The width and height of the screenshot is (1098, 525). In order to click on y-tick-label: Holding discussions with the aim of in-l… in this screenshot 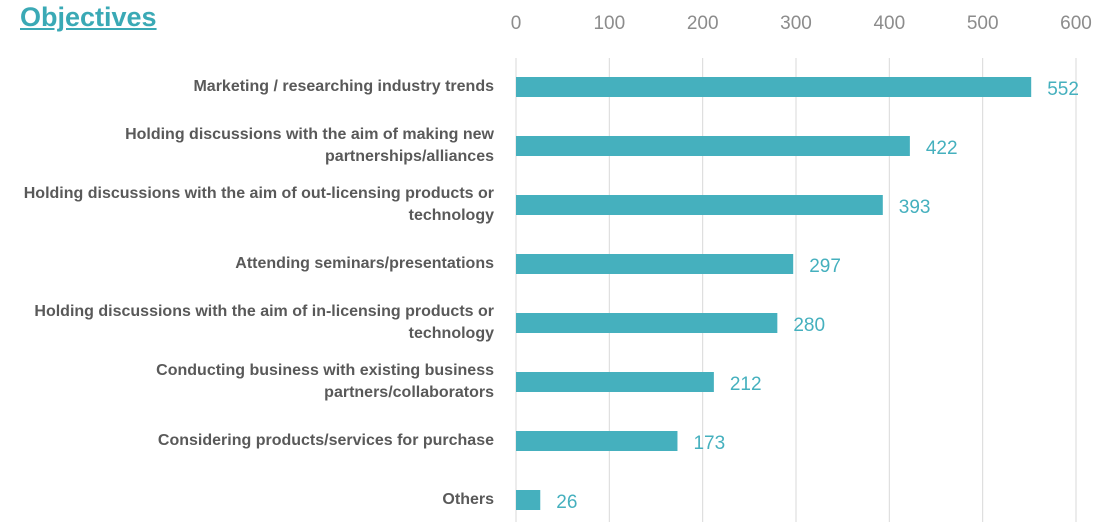, I will do `click(264, 322)`.